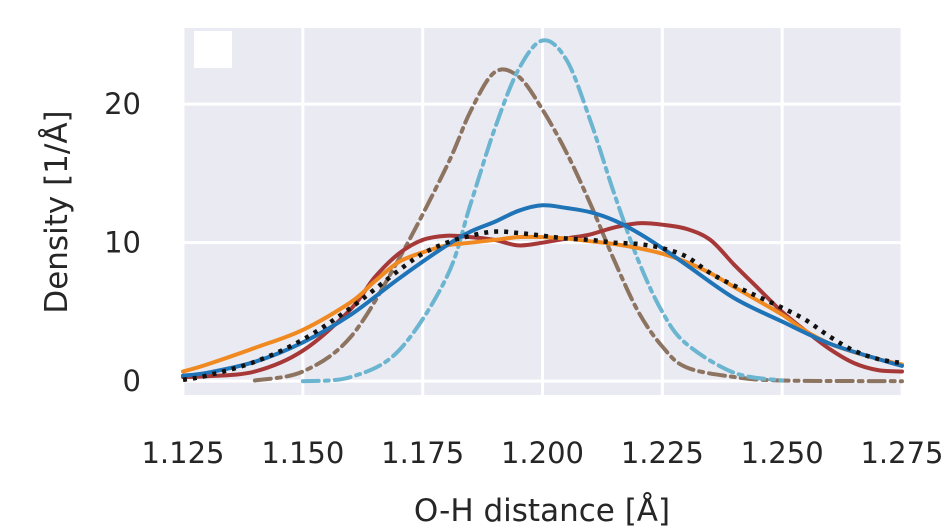 The height and width of the screenshot is (528, 949). What do you see at coordinates (213, 49) in the screenshot?
I see `legend-box` at bounding box center [213, 49].